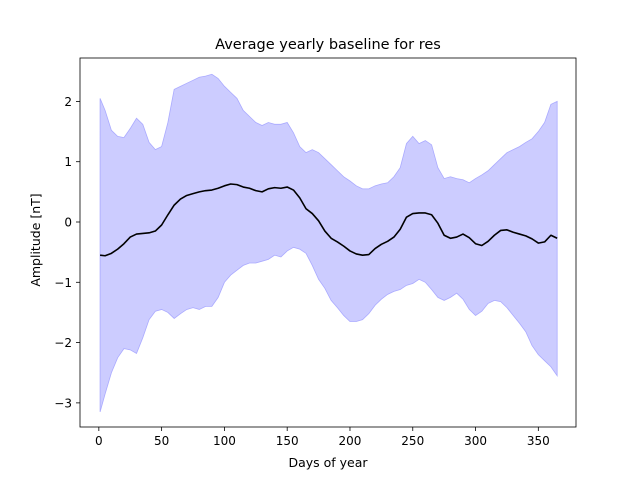 The width and height of the screenshot is (640, 480). What do you see at coordinates (328, 45) in the screenshot?
I see `chart-title: Average yearly baseline for res` at bounding box center [328, 45].